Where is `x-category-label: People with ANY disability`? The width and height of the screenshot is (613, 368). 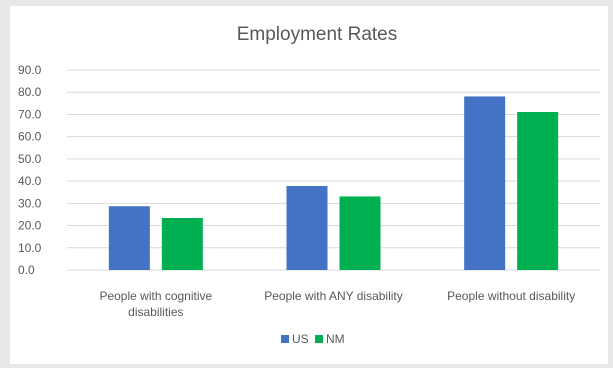
x-category-label: People with ANY disability is located at coordinates (333, 296).